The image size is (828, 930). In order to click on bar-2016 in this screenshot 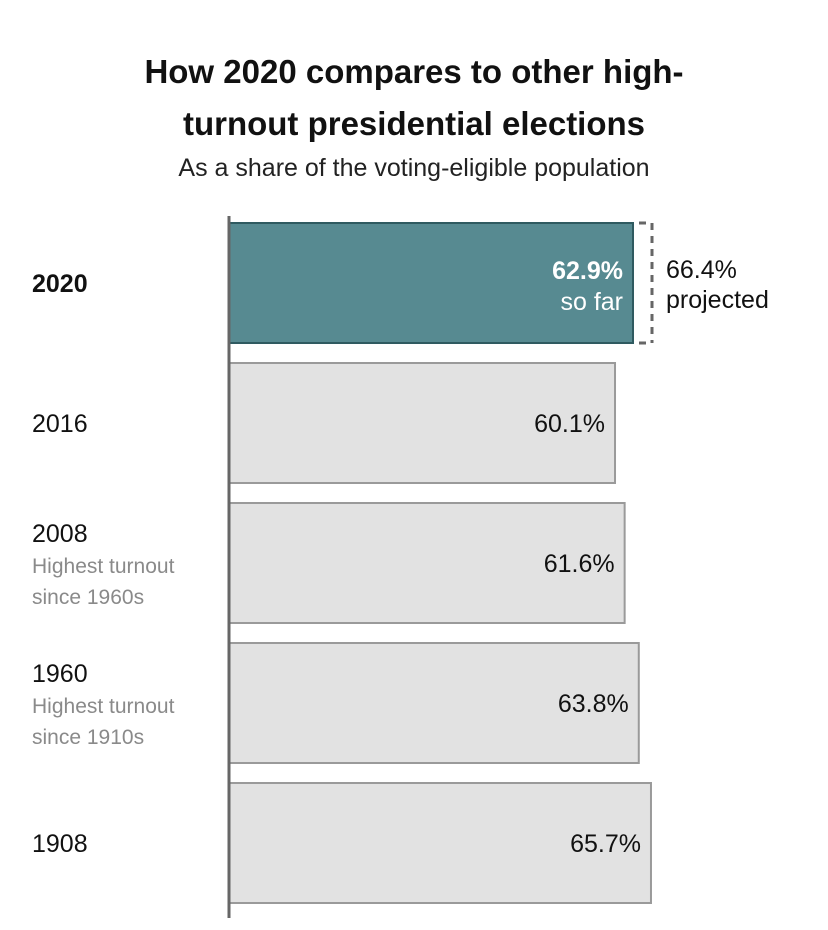, I will do `click(422, 423)`.